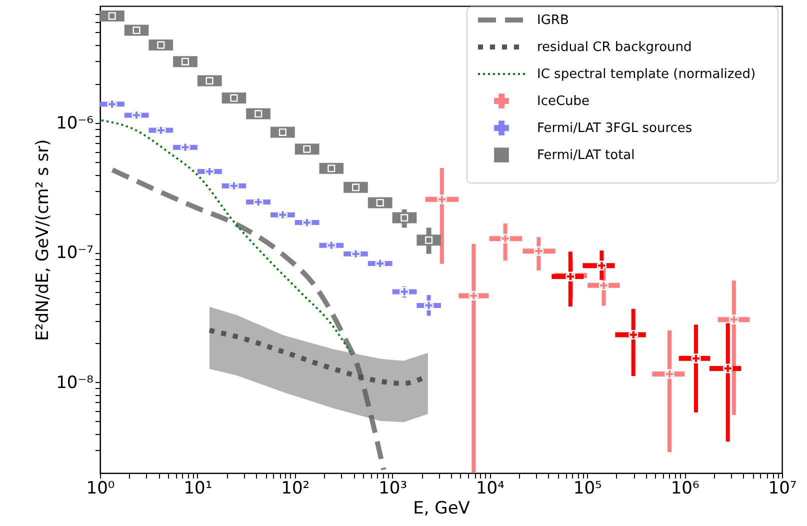 The image size is (807, 526). I want to click on y-tick-label: 10⁻⁸, so click(75, 382).